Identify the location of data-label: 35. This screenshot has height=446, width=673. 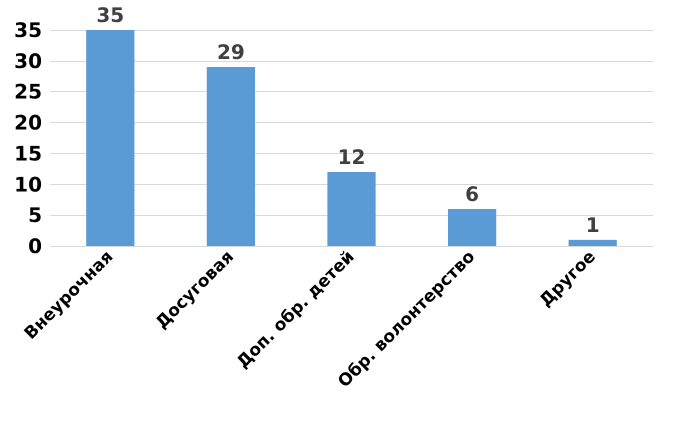
(110, 15).